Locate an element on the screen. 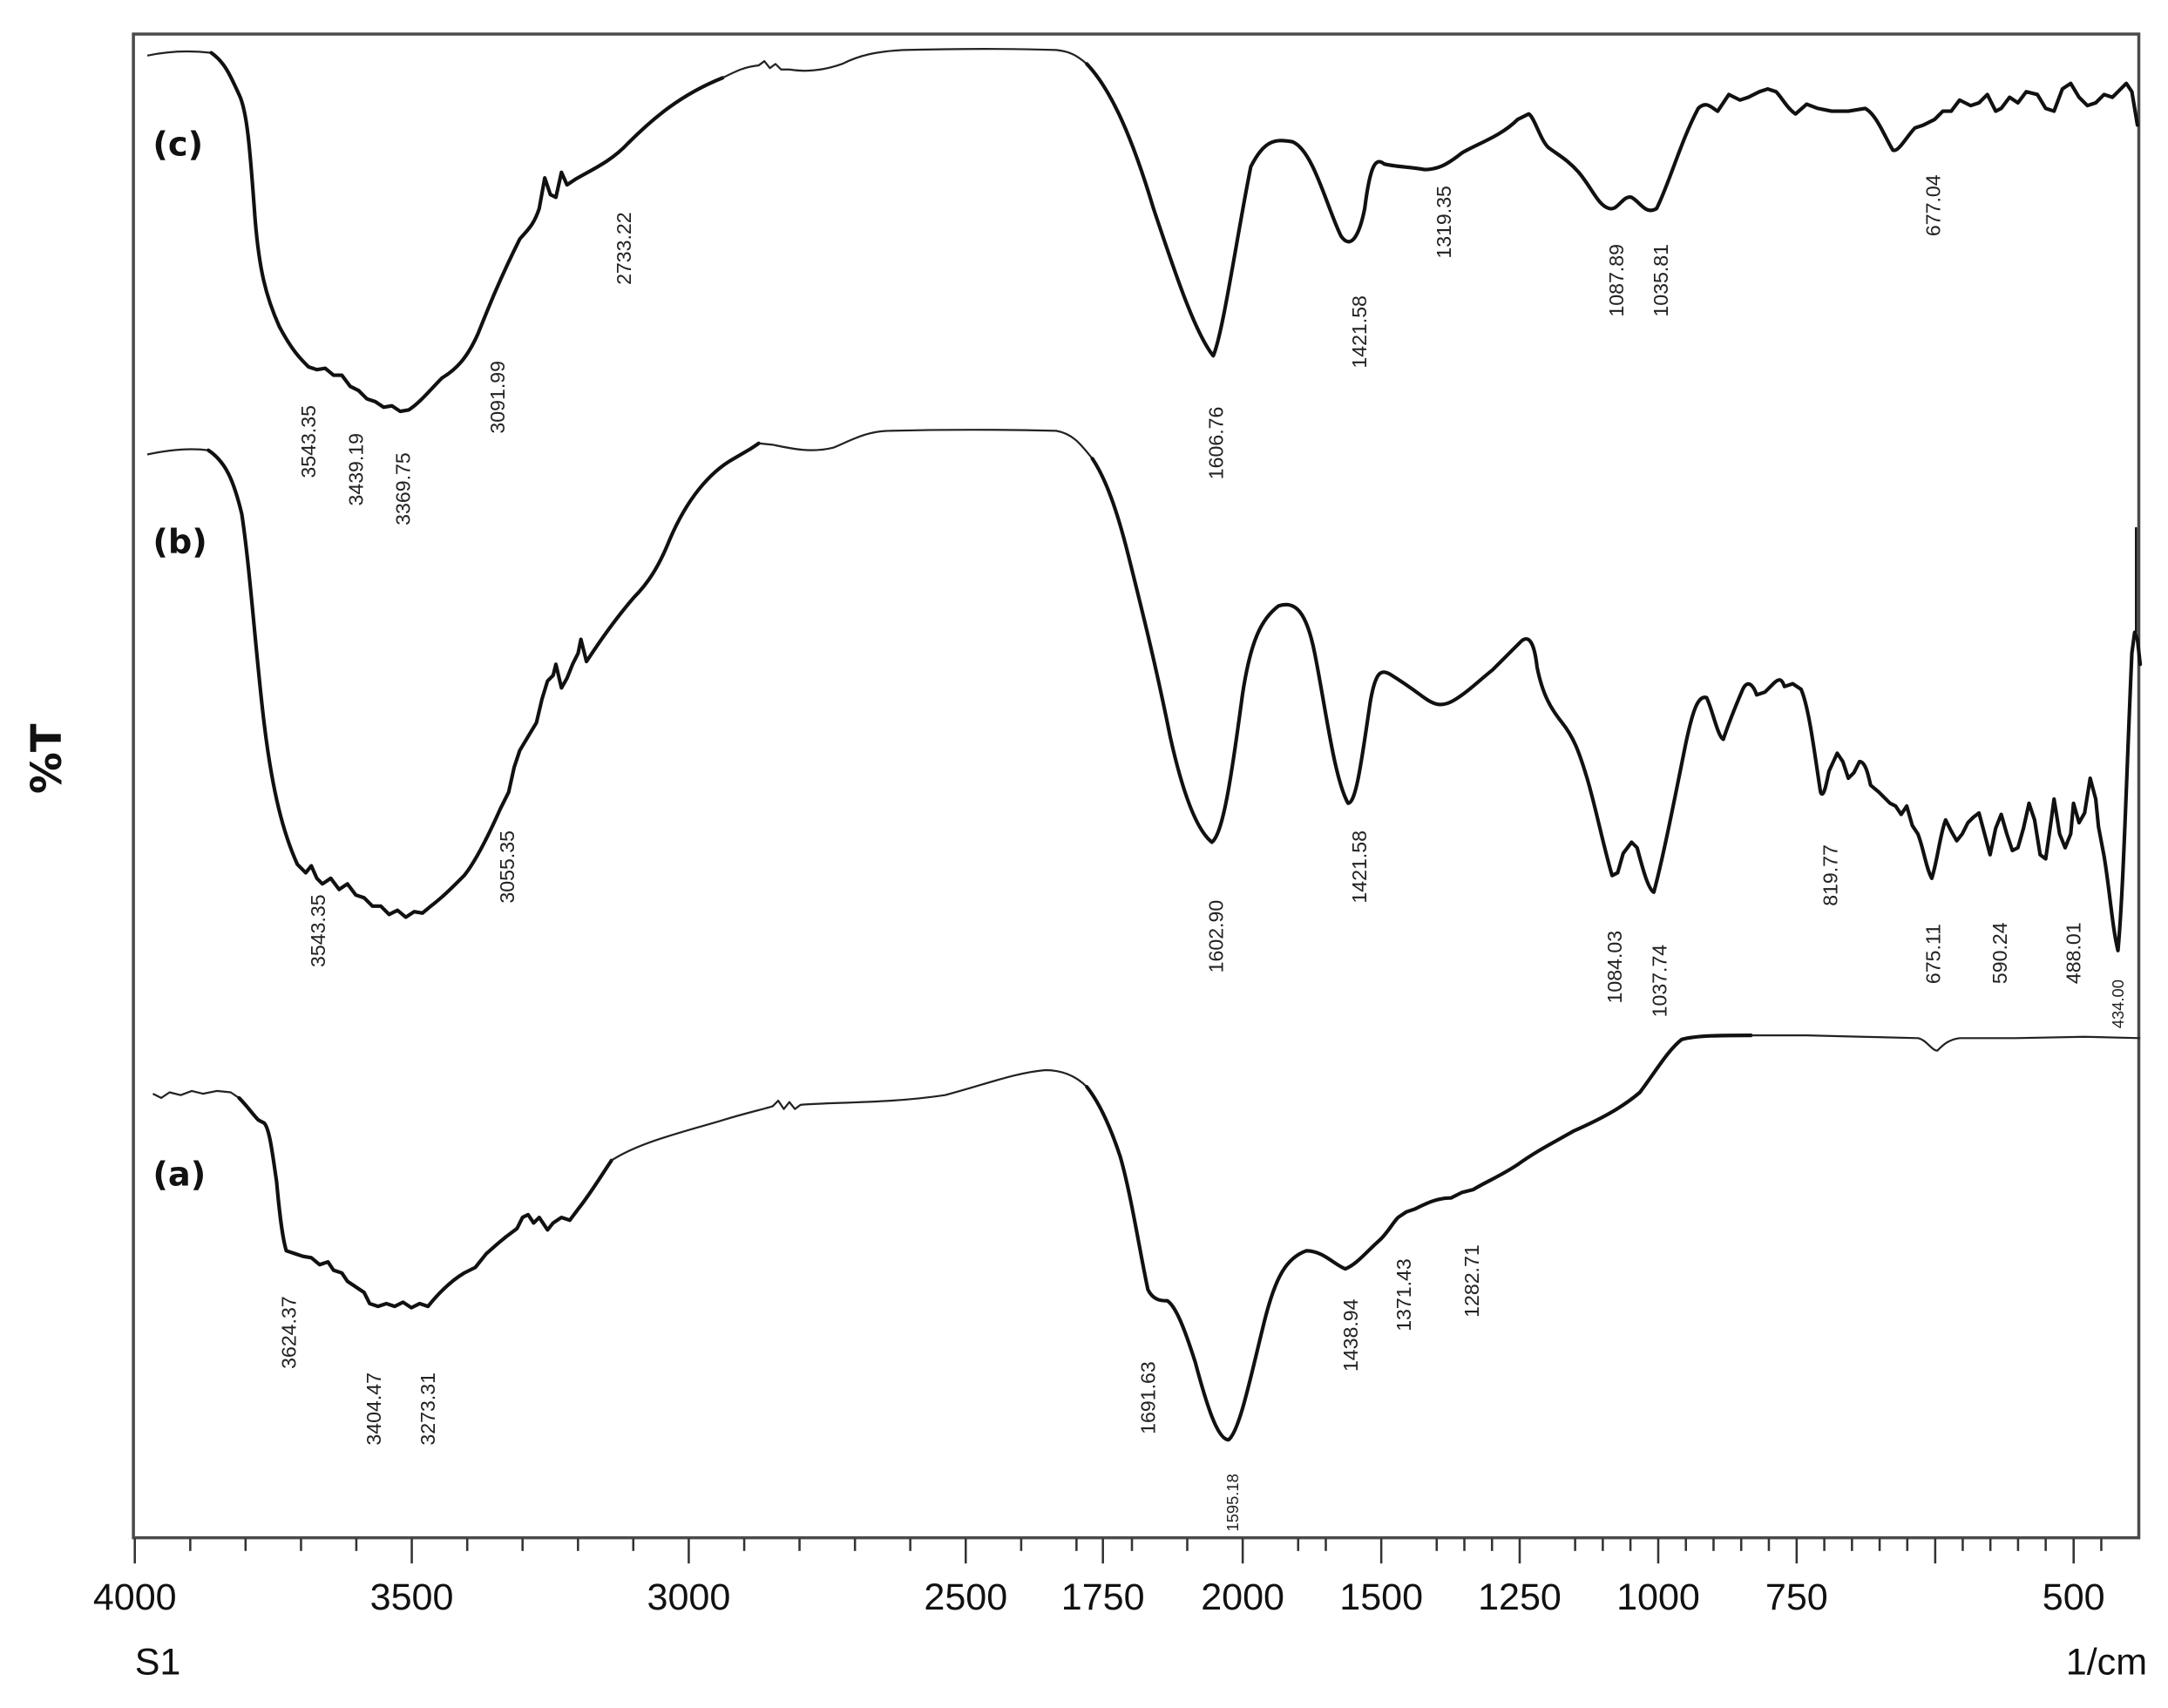 This screenshot has width=2168, height=1708. peak-label: 3273.31 is located at coordinates (428, 1409).